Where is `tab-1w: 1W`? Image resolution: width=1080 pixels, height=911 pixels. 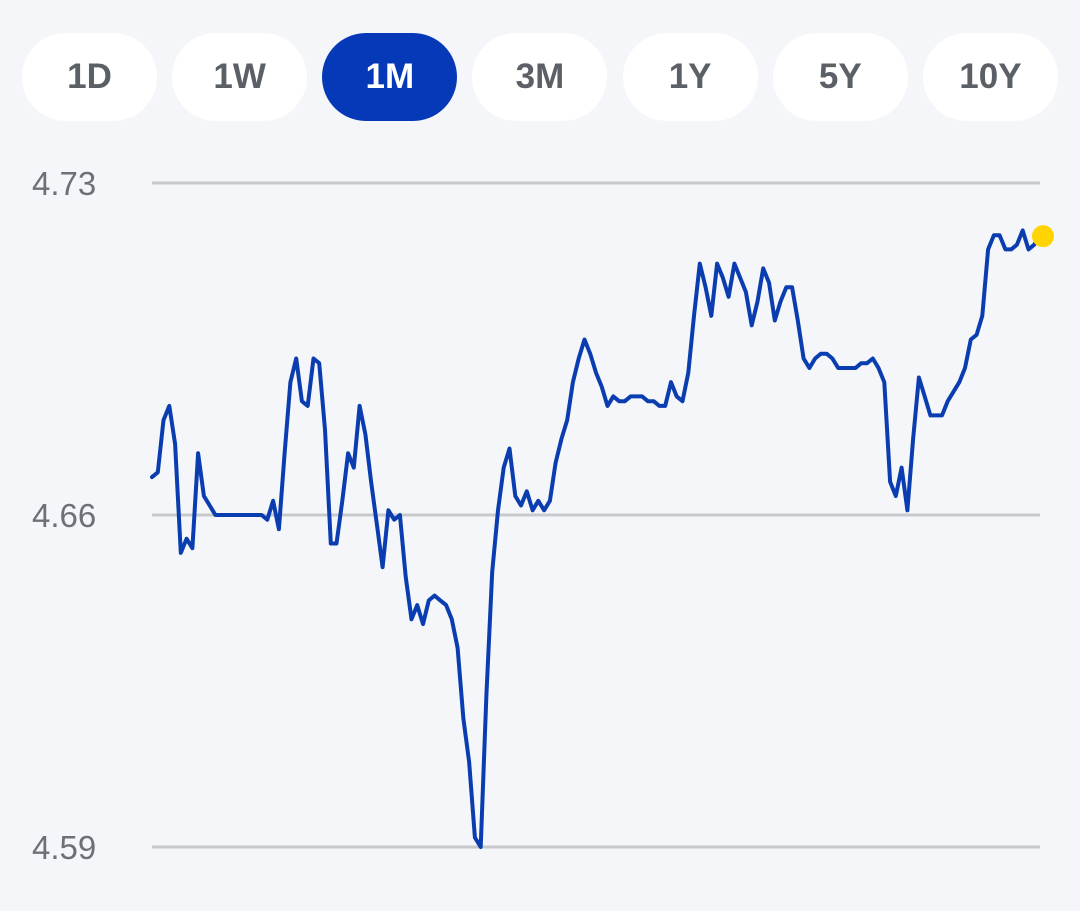
tab-1w: 1W is located at coordinates (240, 77).